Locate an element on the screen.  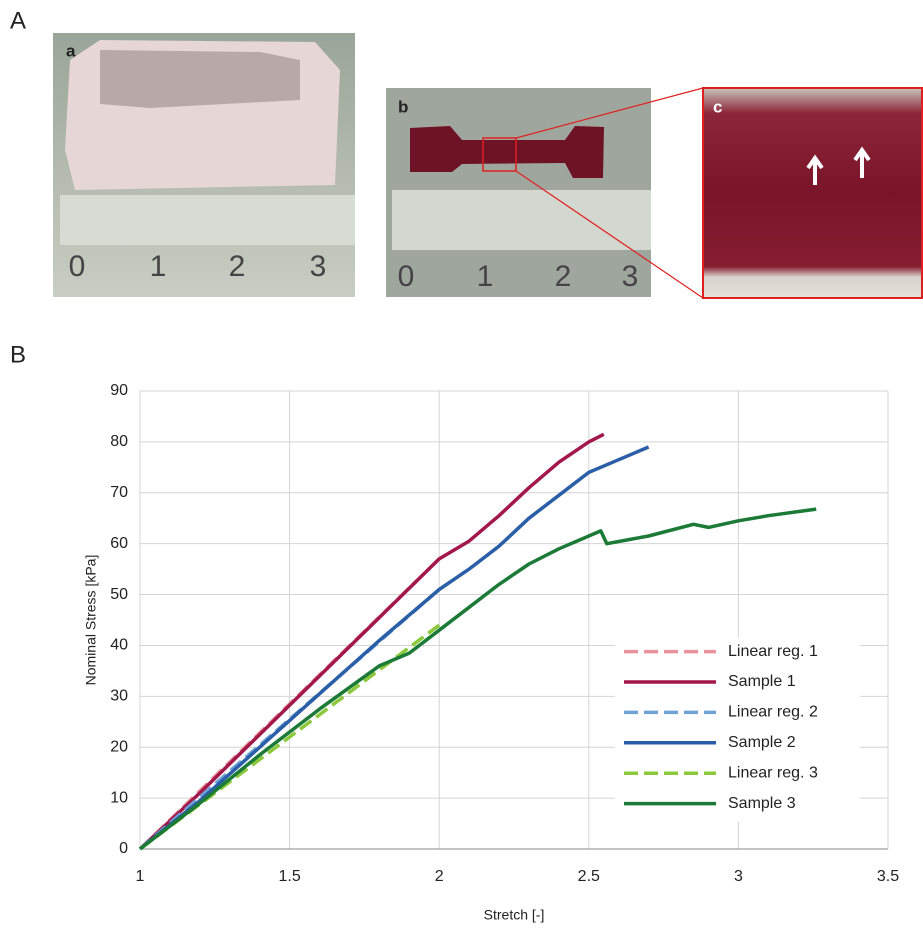
y-tick-label: 90 is located at coordinates (119, 390).